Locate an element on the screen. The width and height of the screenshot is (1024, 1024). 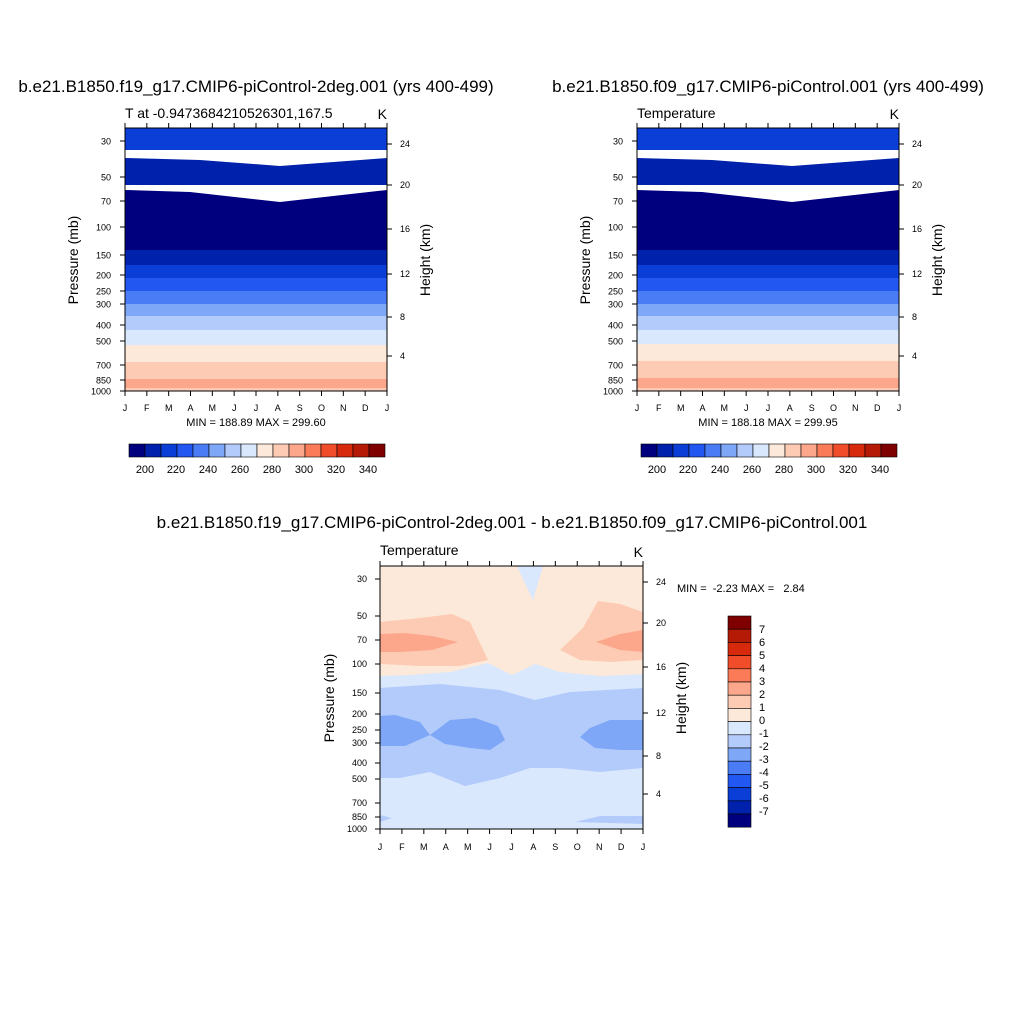
panel2-colorbar: 200 220 240 260 280 300 320 340 is located at coordinates (769, 459).